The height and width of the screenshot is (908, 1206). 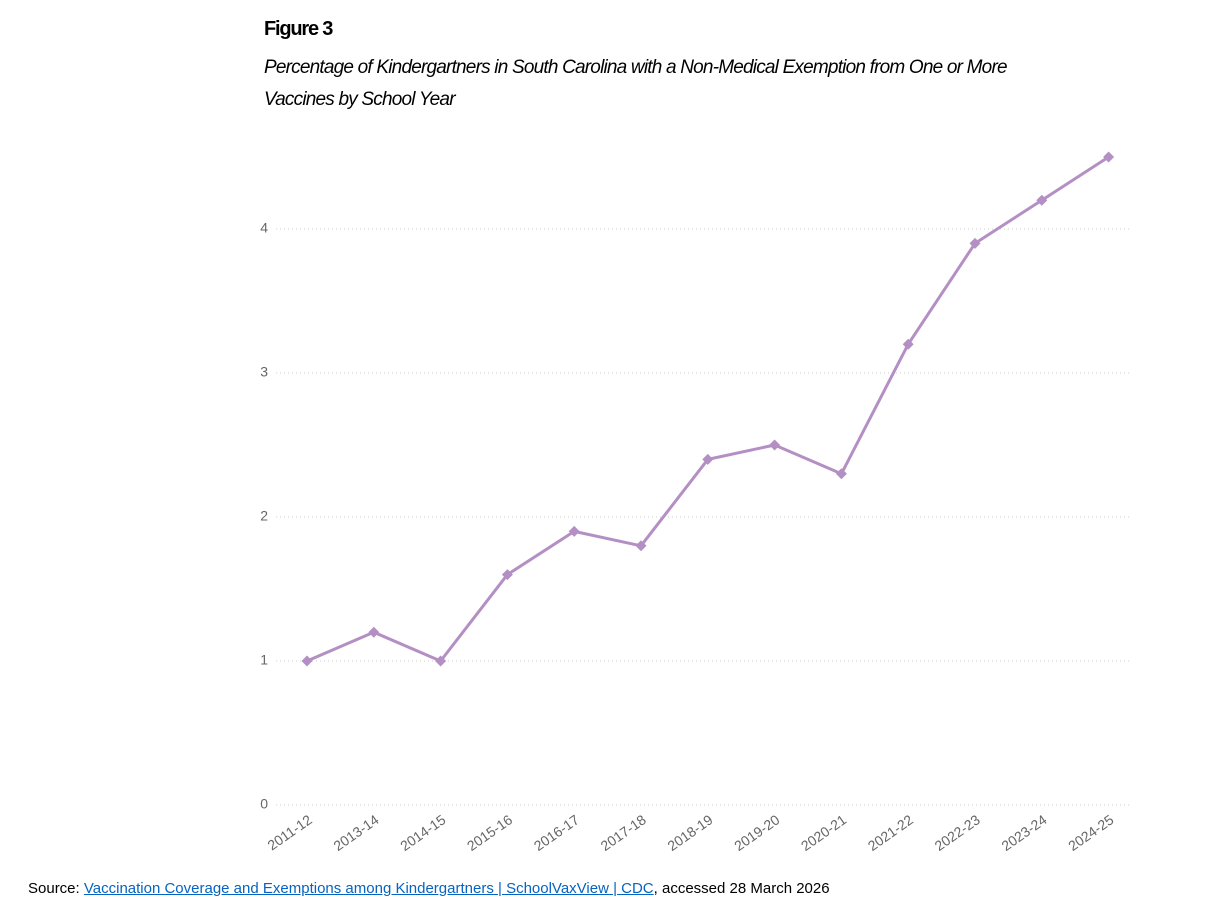 I want to click on y-tick-label: 1, so click(x=264, y=660).